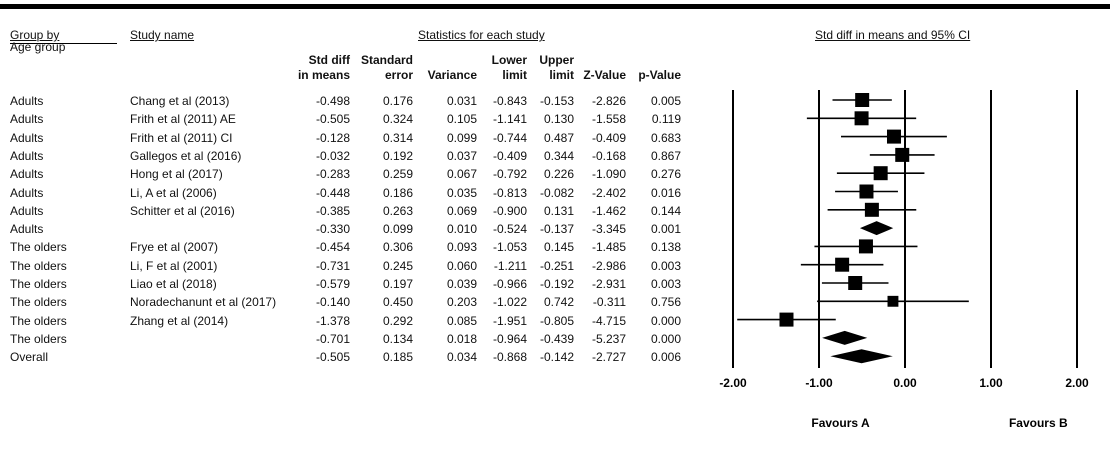 Image resolution: width=1110 pixels, height=470 pixels. Describe the element at coordinates (1038, 423) in the screenshot. I see `favours-b-label: Favours B` at that location.